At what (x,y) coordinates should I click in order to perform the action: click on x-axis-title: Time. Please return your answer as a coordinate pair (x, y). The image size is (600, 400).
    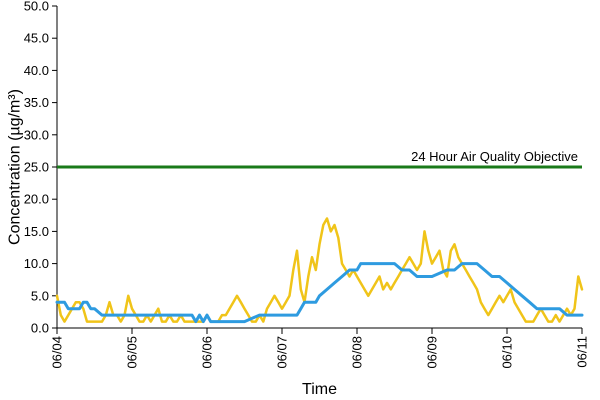
    Looking at the image, I should click on (319, 389).